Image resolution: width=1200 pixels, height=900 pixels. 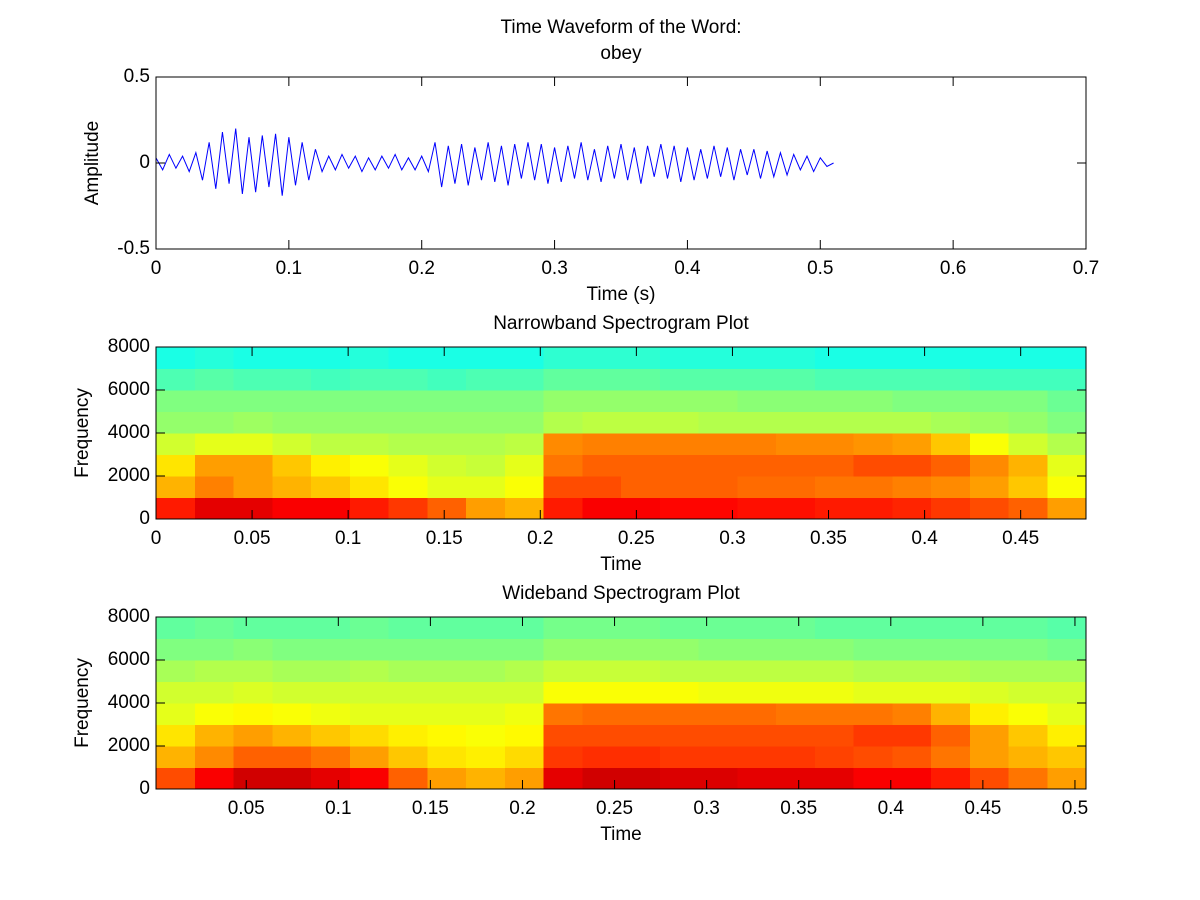 I want to click on y-tick-label: 6000, so click(x=129, y=659).